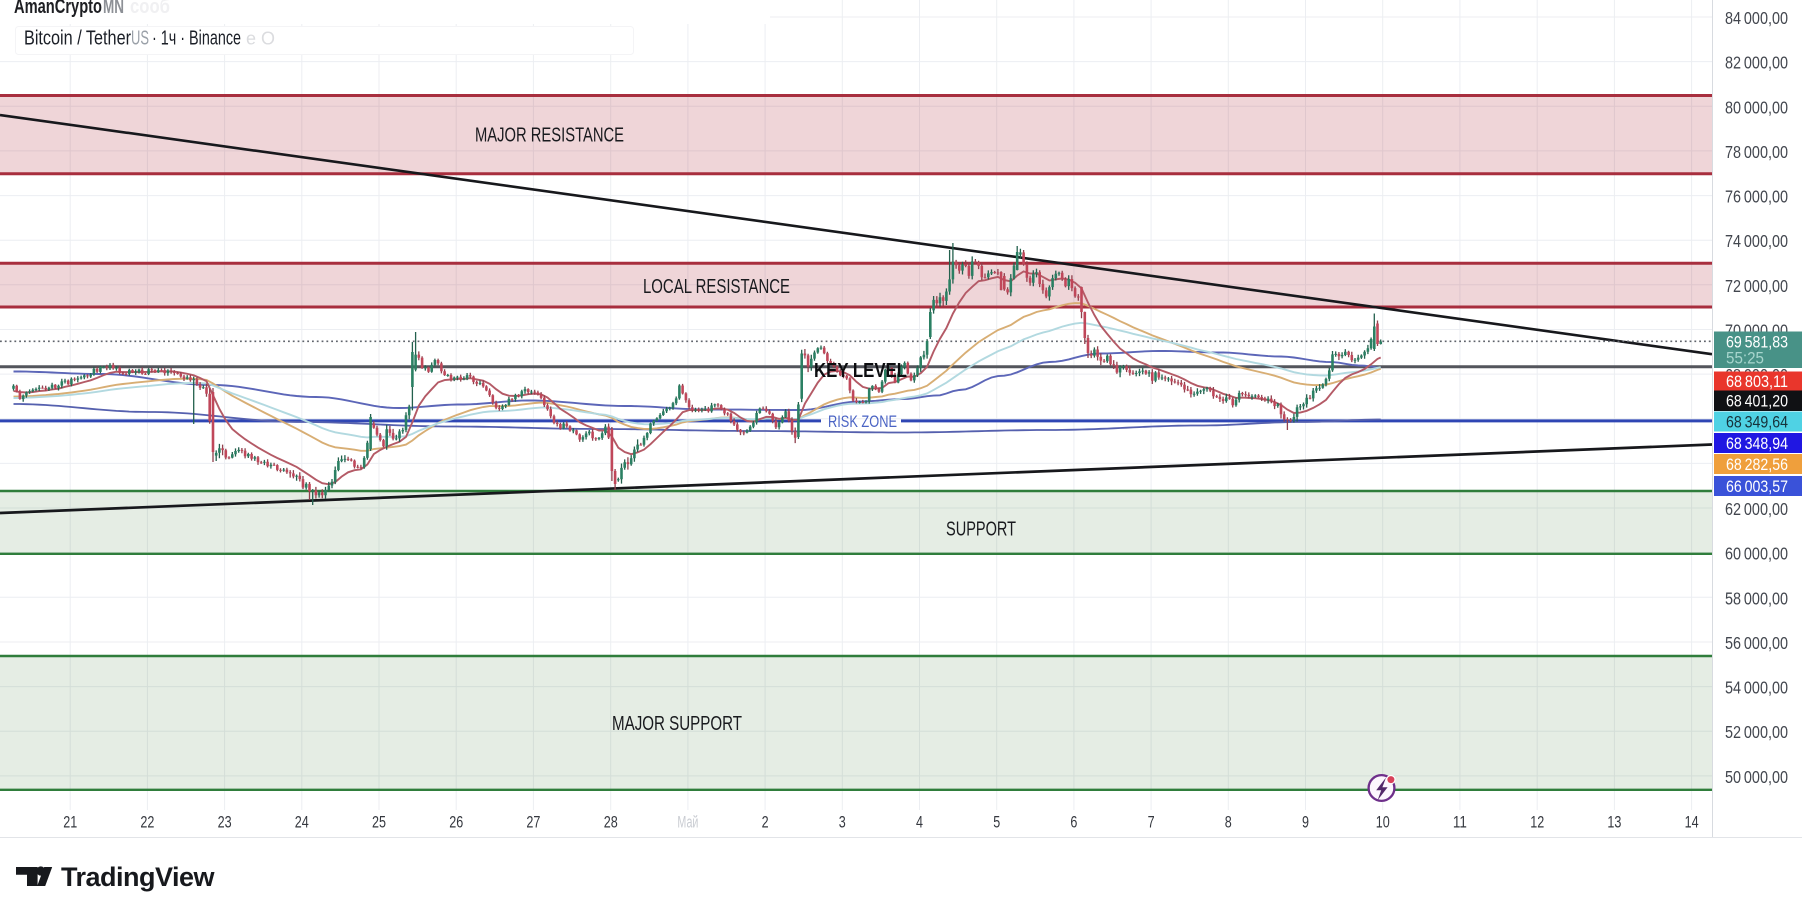 The width and height of the screenshot is (1802, 906). Describe the element at coordinates (765, 823) in the screenshot. I see `svg-text: 2` at that location.